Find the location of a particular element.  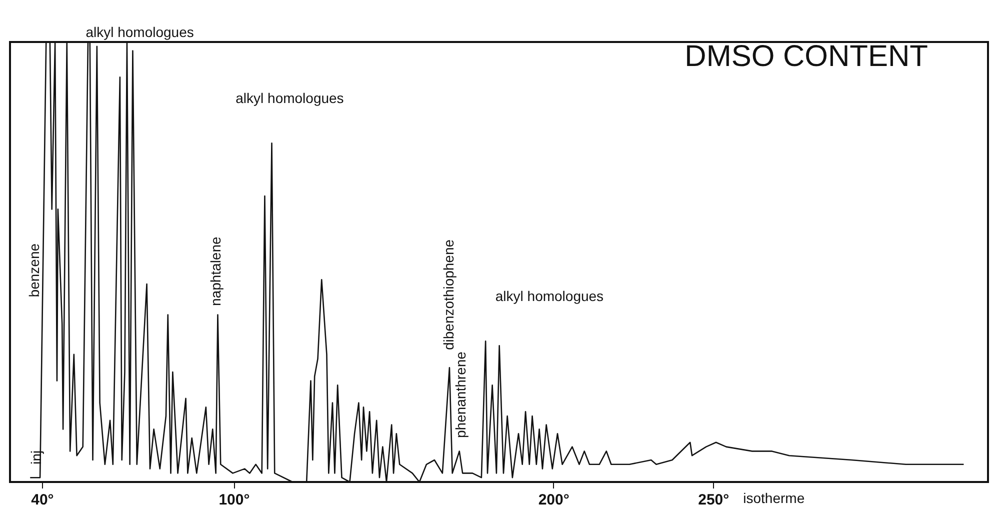

annotation: naphtalene is located at coordinates (216, 271).